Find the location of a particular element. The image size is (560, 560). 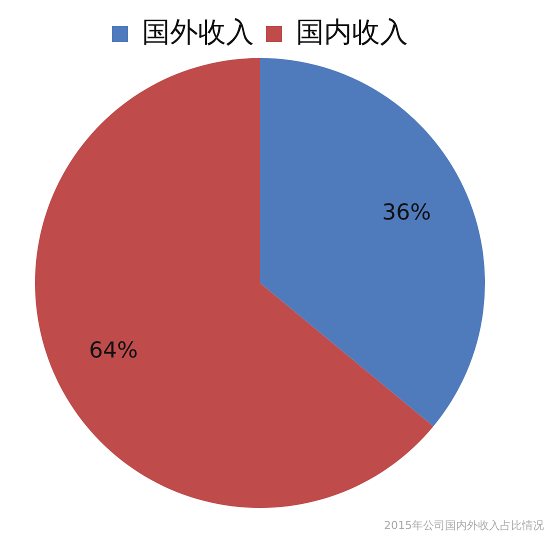

text: 2015年公司国内外收入占比情况 is located at coordinates (464, 525).